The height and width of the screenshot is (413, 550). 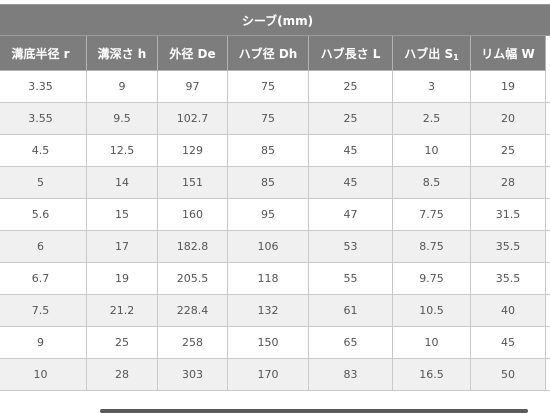 What do you see at coordinates (122, 118) in the screenshot?
I see `table-cell: 9.5` at bounding box center [122, 118].